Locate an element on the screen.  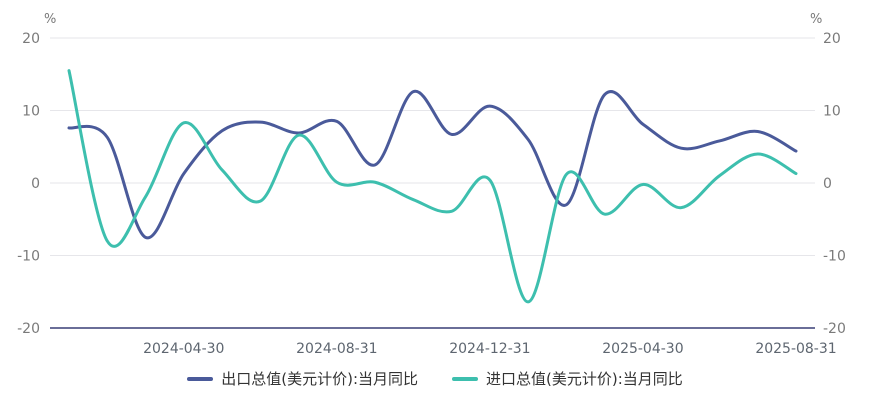
y-tick-label-right: 10 is located at coordinates (832, 112).